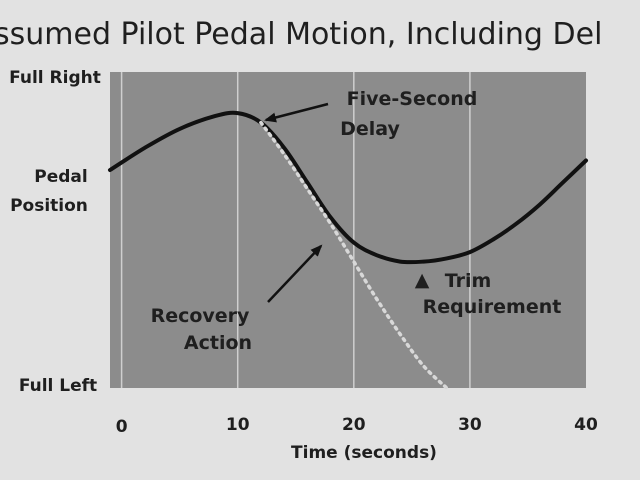 This screenshot has width=640, height=480. What do you see at coordinates (301, 34) in the screenshot?
I see `chart-title: ssumed Pilot Pedal Motion, Including Del` at bounding box center [301, 34].